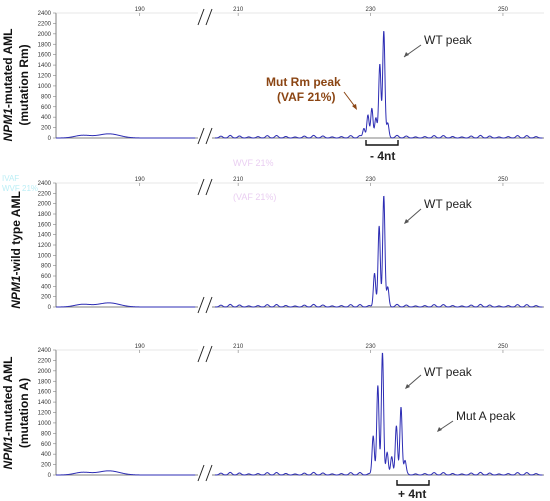  I want to click on ghost-text-2: (VAF 21%), so click(254, 197).